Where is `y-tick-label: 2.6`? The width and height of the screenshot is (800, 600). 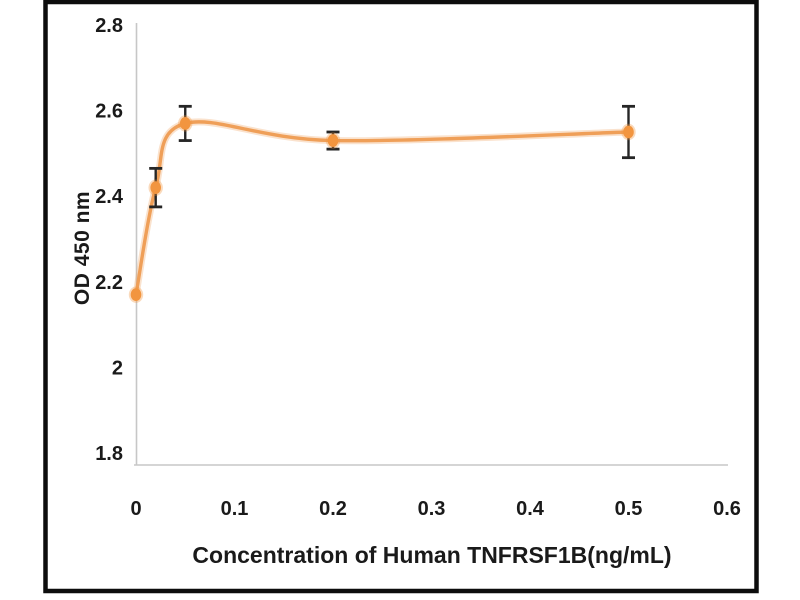
y-tick-label: 2.6 is located at coordinates (109, 112).